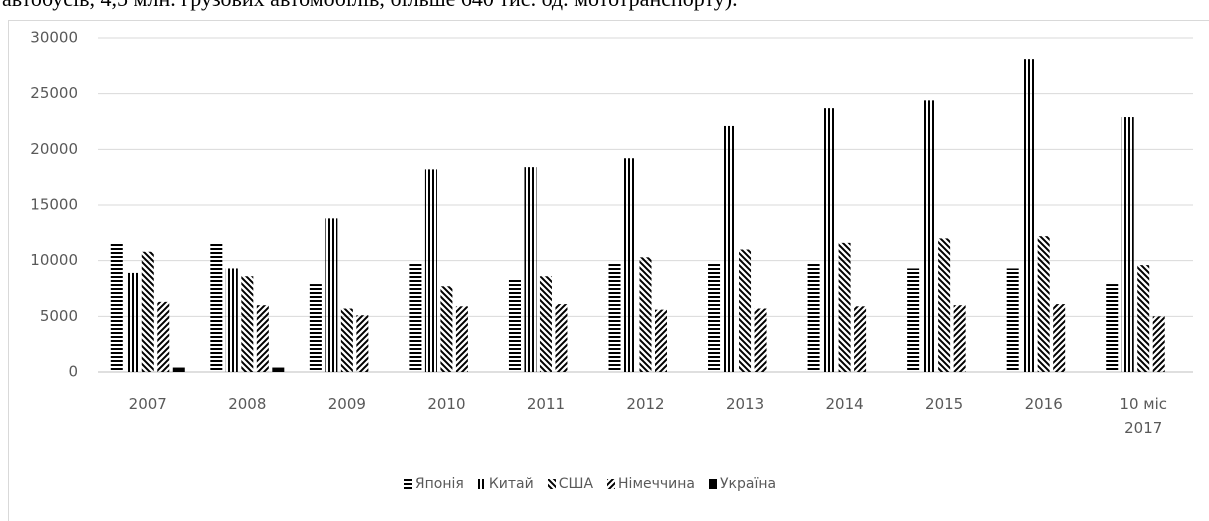 Image resolution: width=1209 pixels, height=521 pixels. What do you see at coordinates (844, 404) in the screenshot?
I see `x-tick-label: 2014` at bounding box center [844, 404].